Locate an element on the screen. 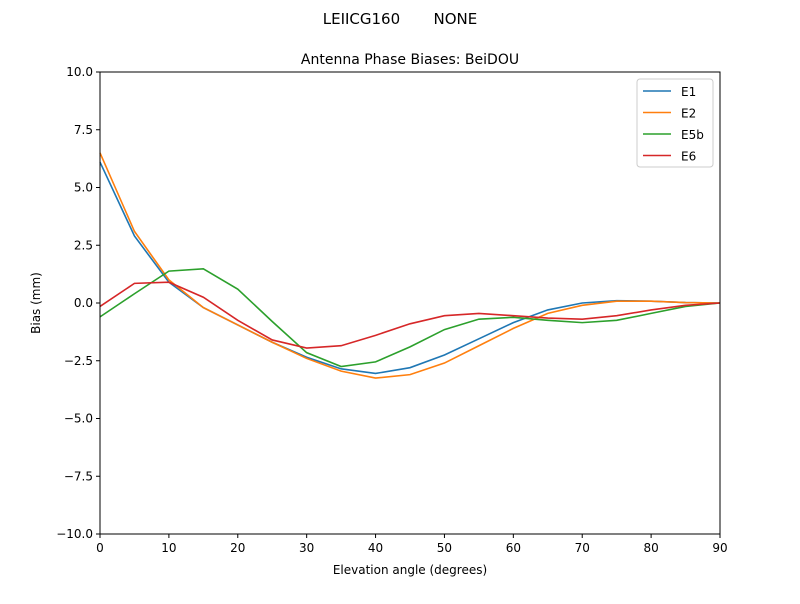 The height and width of the screenshot is (604, 800). legend-label: E6 is located at coordinates (688, 157).